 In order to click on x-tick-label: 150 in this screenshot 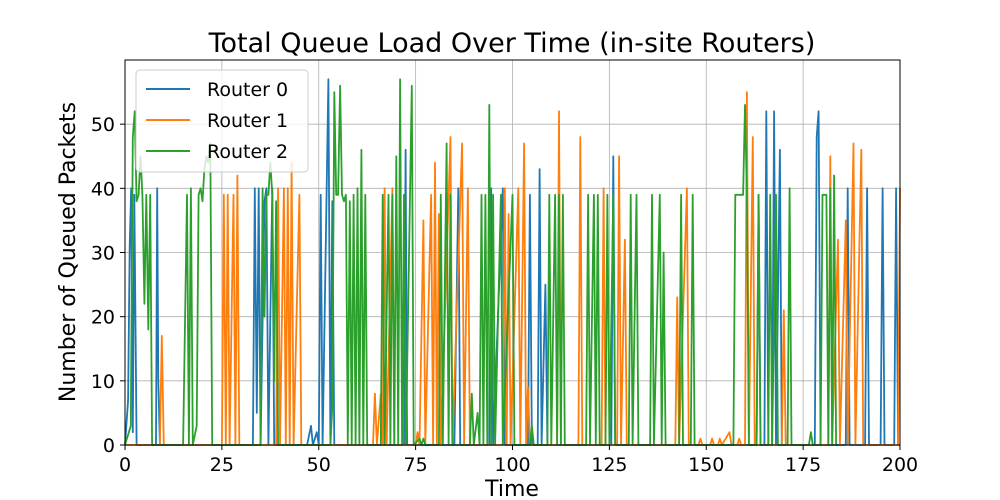, I will do `click(706, 465)`.